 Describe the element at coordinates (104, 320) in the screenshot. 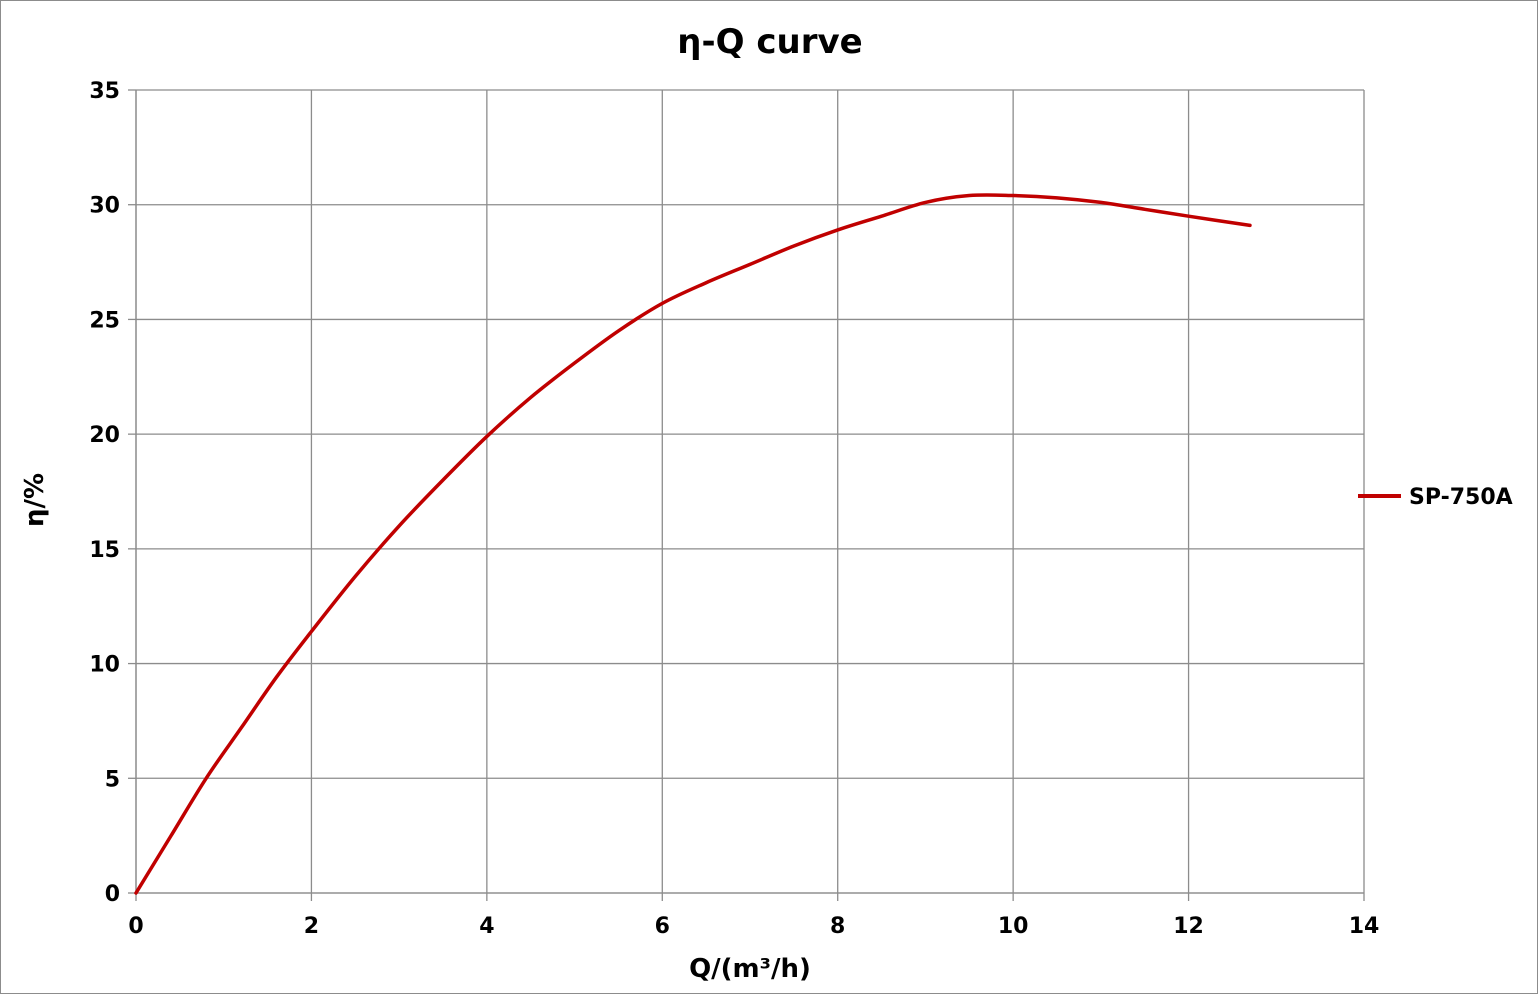

I see `y-tick-label: 25` at that location.